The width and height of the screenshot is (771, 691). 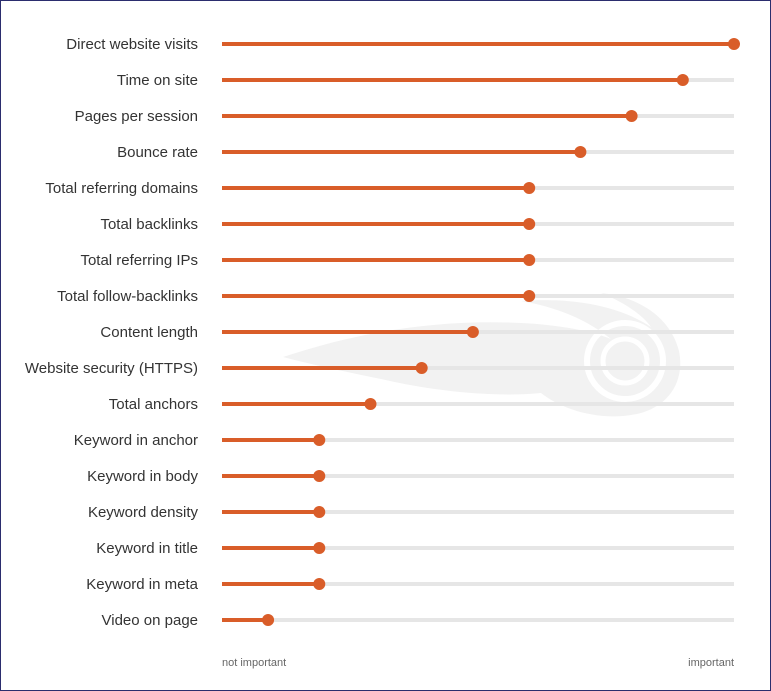 I want to click on category-label: Time on site, so click(x=157, y=80).